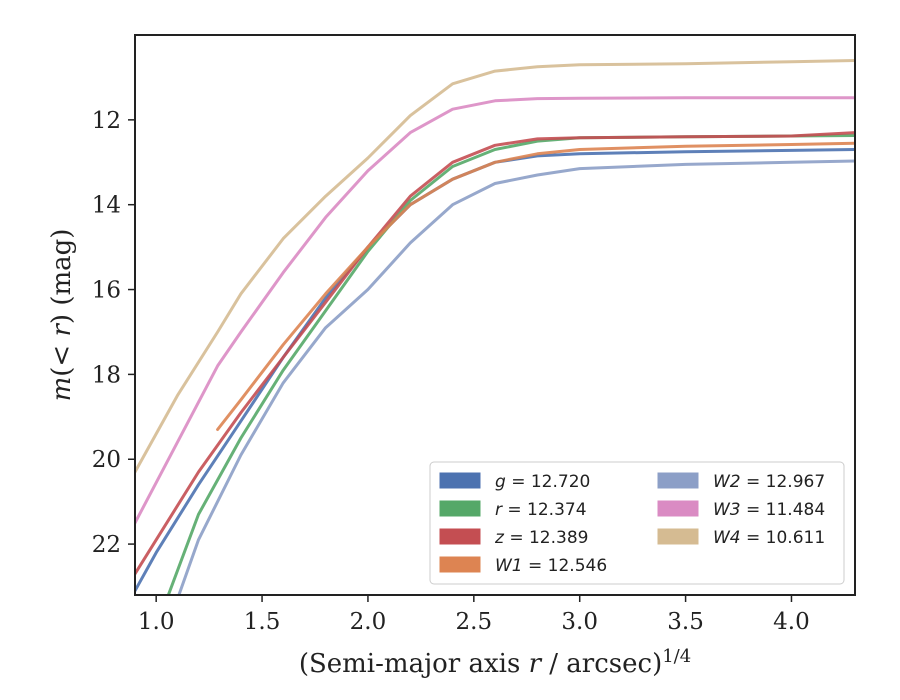 This screenshot has height=700, width=900. What do you see at coordinates (769, 510) in the screenshot?
I see `legend-label-w3: W3 = 11.484` at bounding box center [769, 510].